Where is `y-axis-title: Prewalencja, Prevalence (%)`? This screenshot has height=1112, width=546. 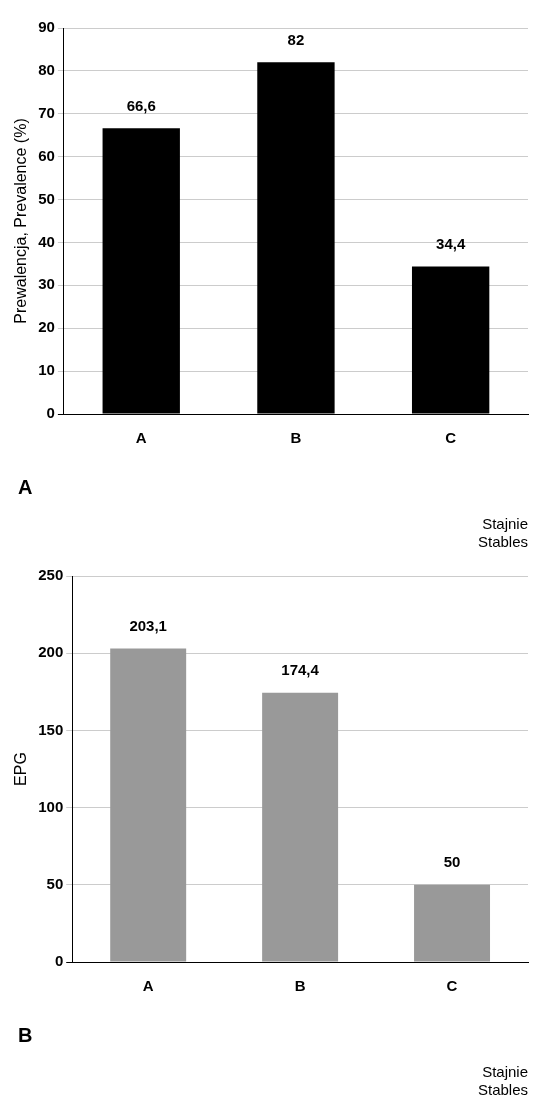 y-axis-title: Prewalencja, Prevalence (%) is located at coordinates (21, 221).